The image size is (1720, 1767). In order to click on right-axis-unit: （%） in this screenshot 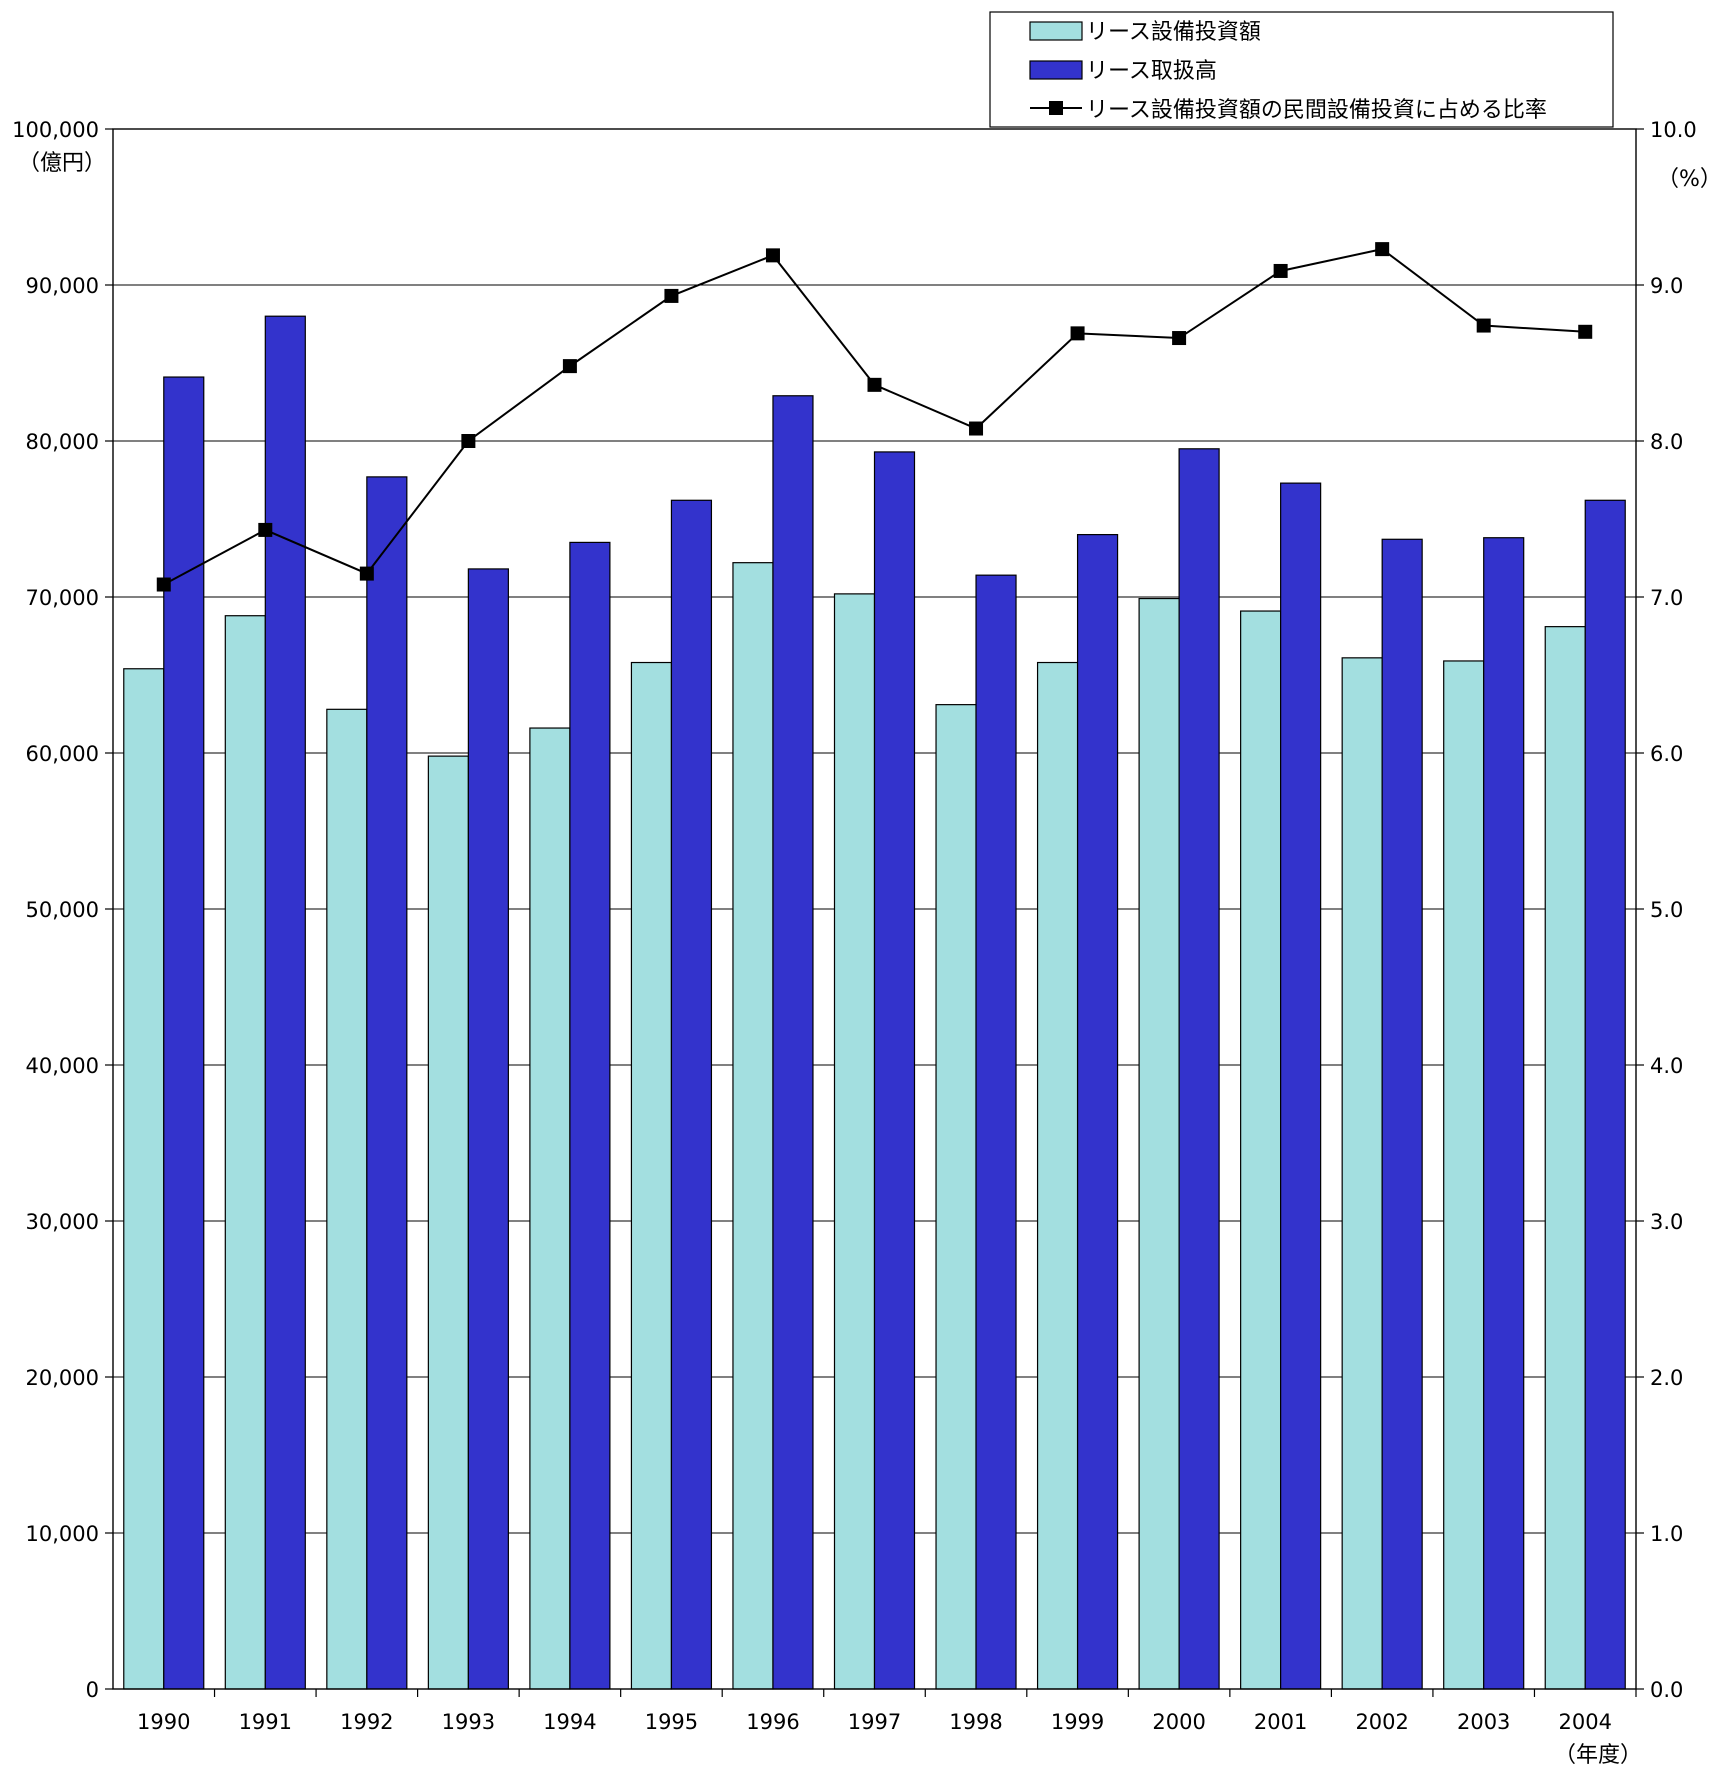, I will do `click(1688, 179)`.